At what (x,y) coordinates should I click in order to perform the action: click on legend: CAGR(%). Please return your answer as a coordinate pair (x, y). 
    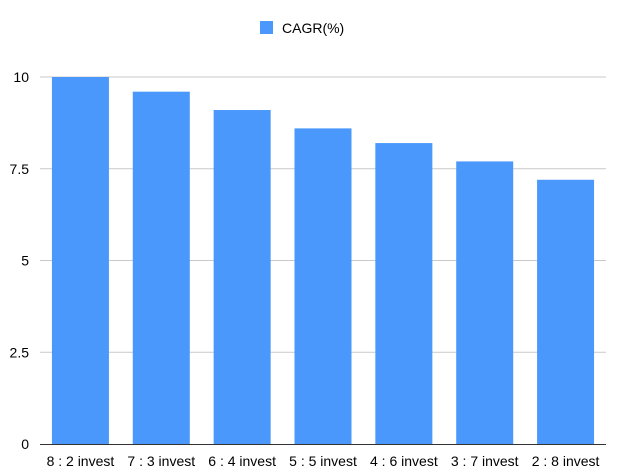
    Looking at the image, I should click on (302, 28).